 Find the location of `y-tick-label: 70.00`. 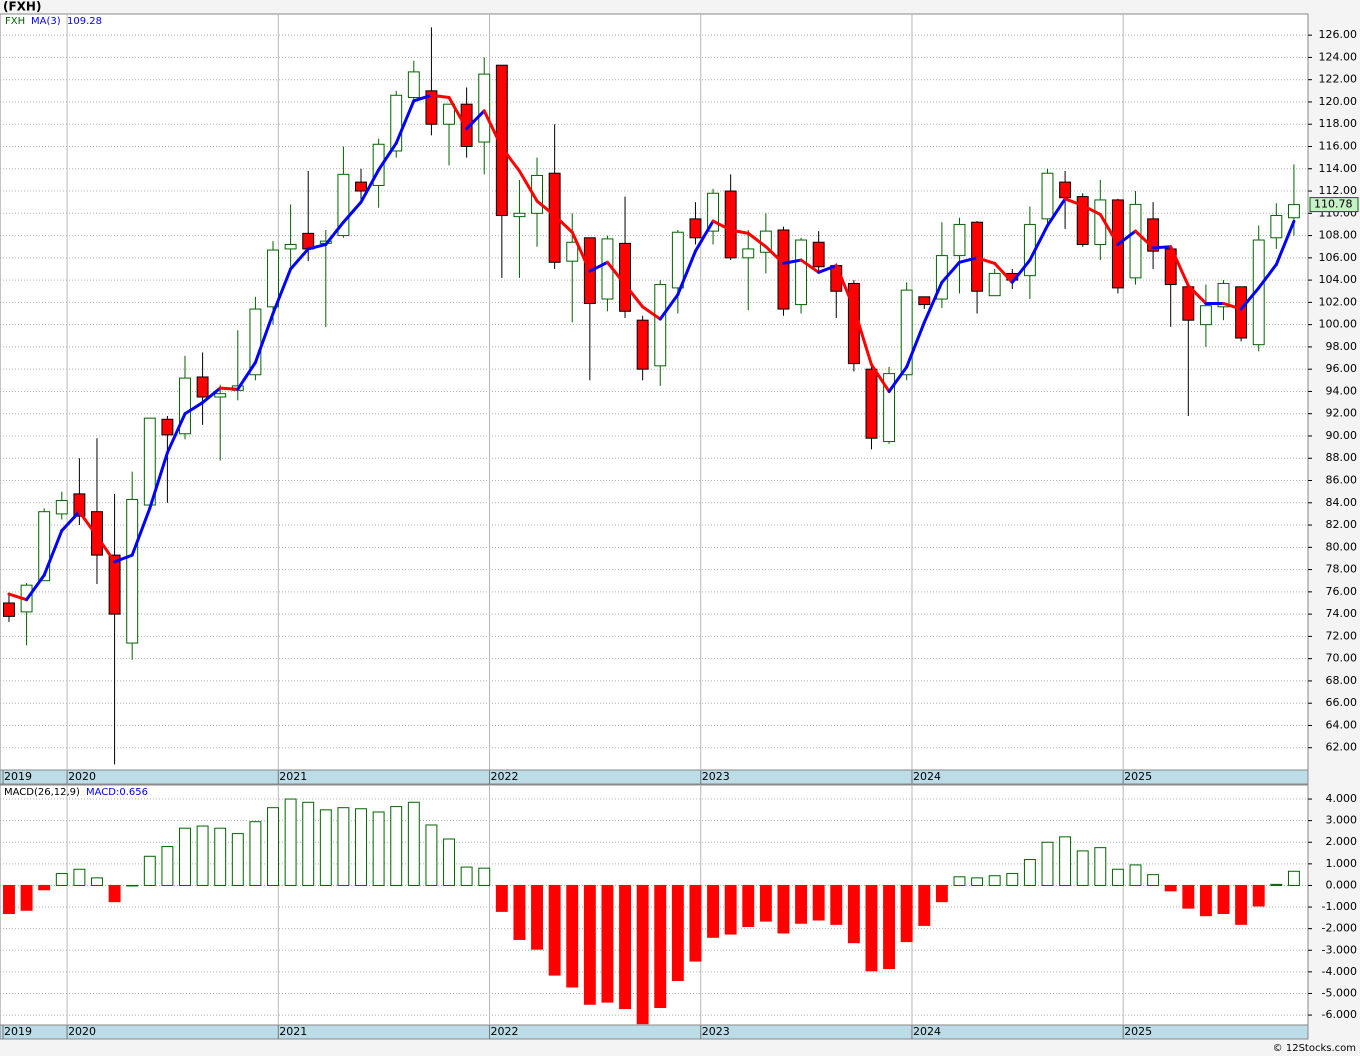

y-tick-label: 70.00 is located at coordinates (1342, 658).